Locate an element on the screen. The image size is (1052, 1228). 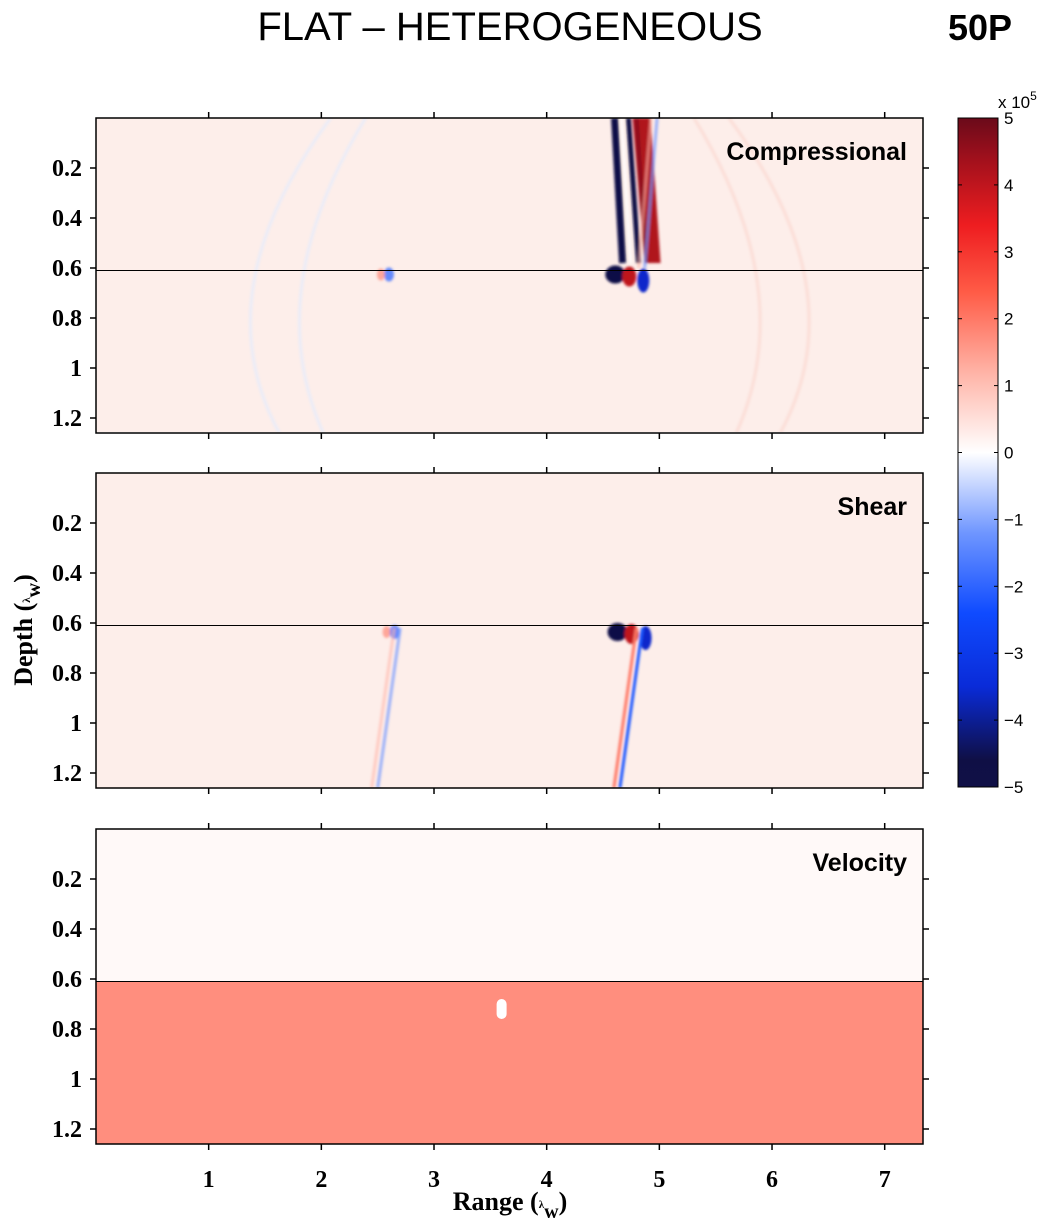
wavefront-positive is located at coordinates (641, 191).